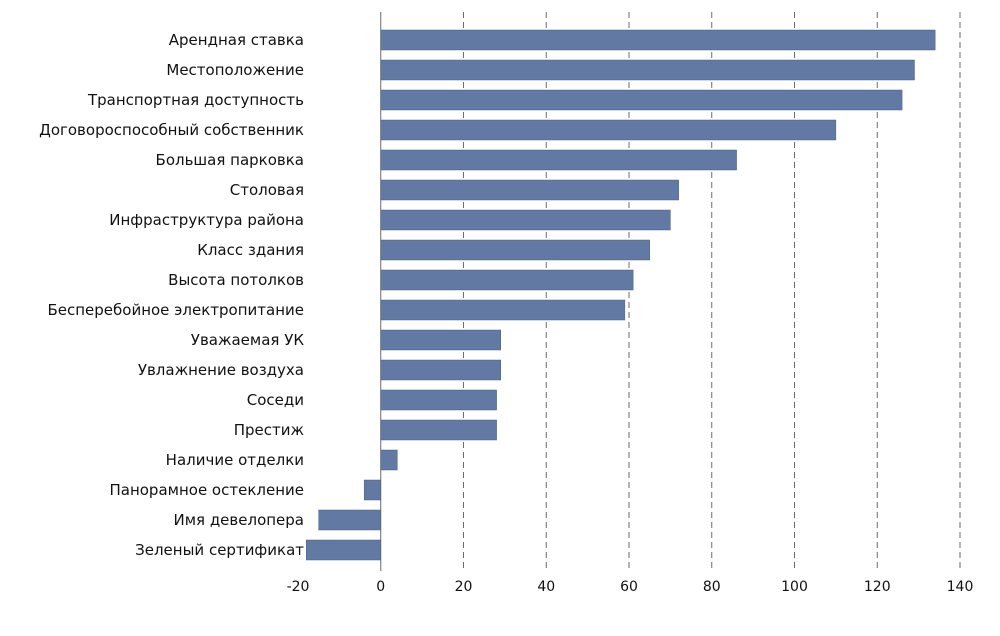 Image resolution: width=1000 pixels, height=636 pixels. What do you see at coordinates (298, 587) in the screenshot?
I see `x-tick-label: -20` at bounding box center [298, 587].